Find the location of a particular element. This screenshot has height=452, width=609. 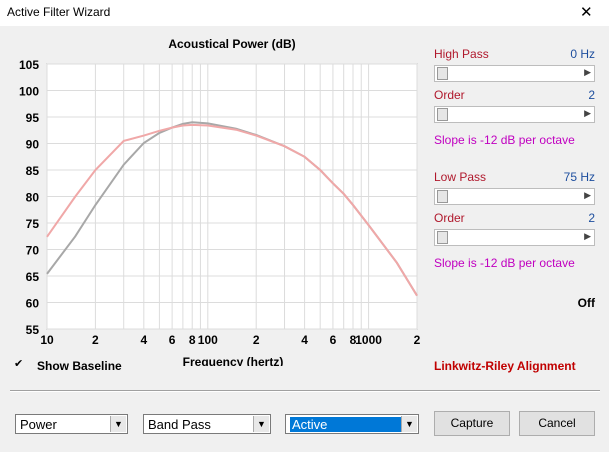

high-order-value: 2 is located at coordinates (591, 95).